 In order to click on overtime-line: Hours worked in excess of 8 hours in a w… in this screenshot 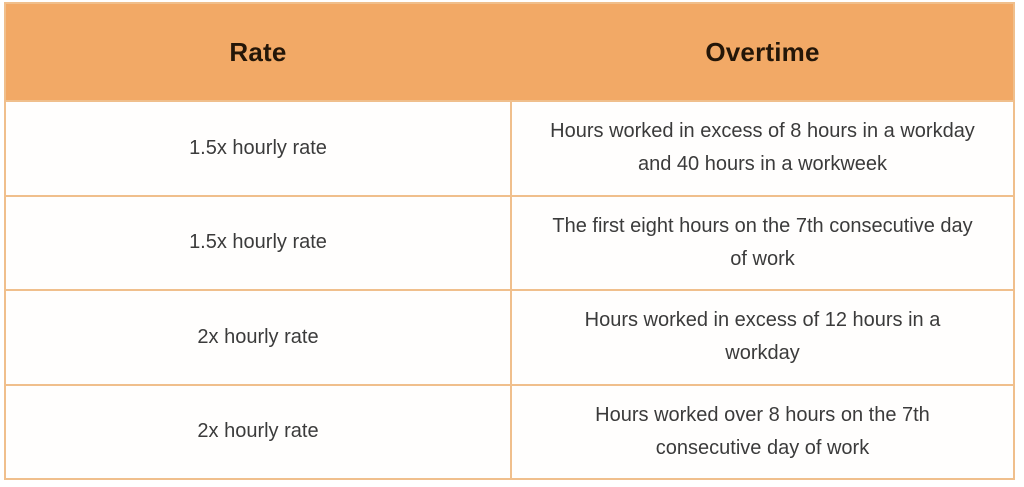, I will do `click(762, 131)`.